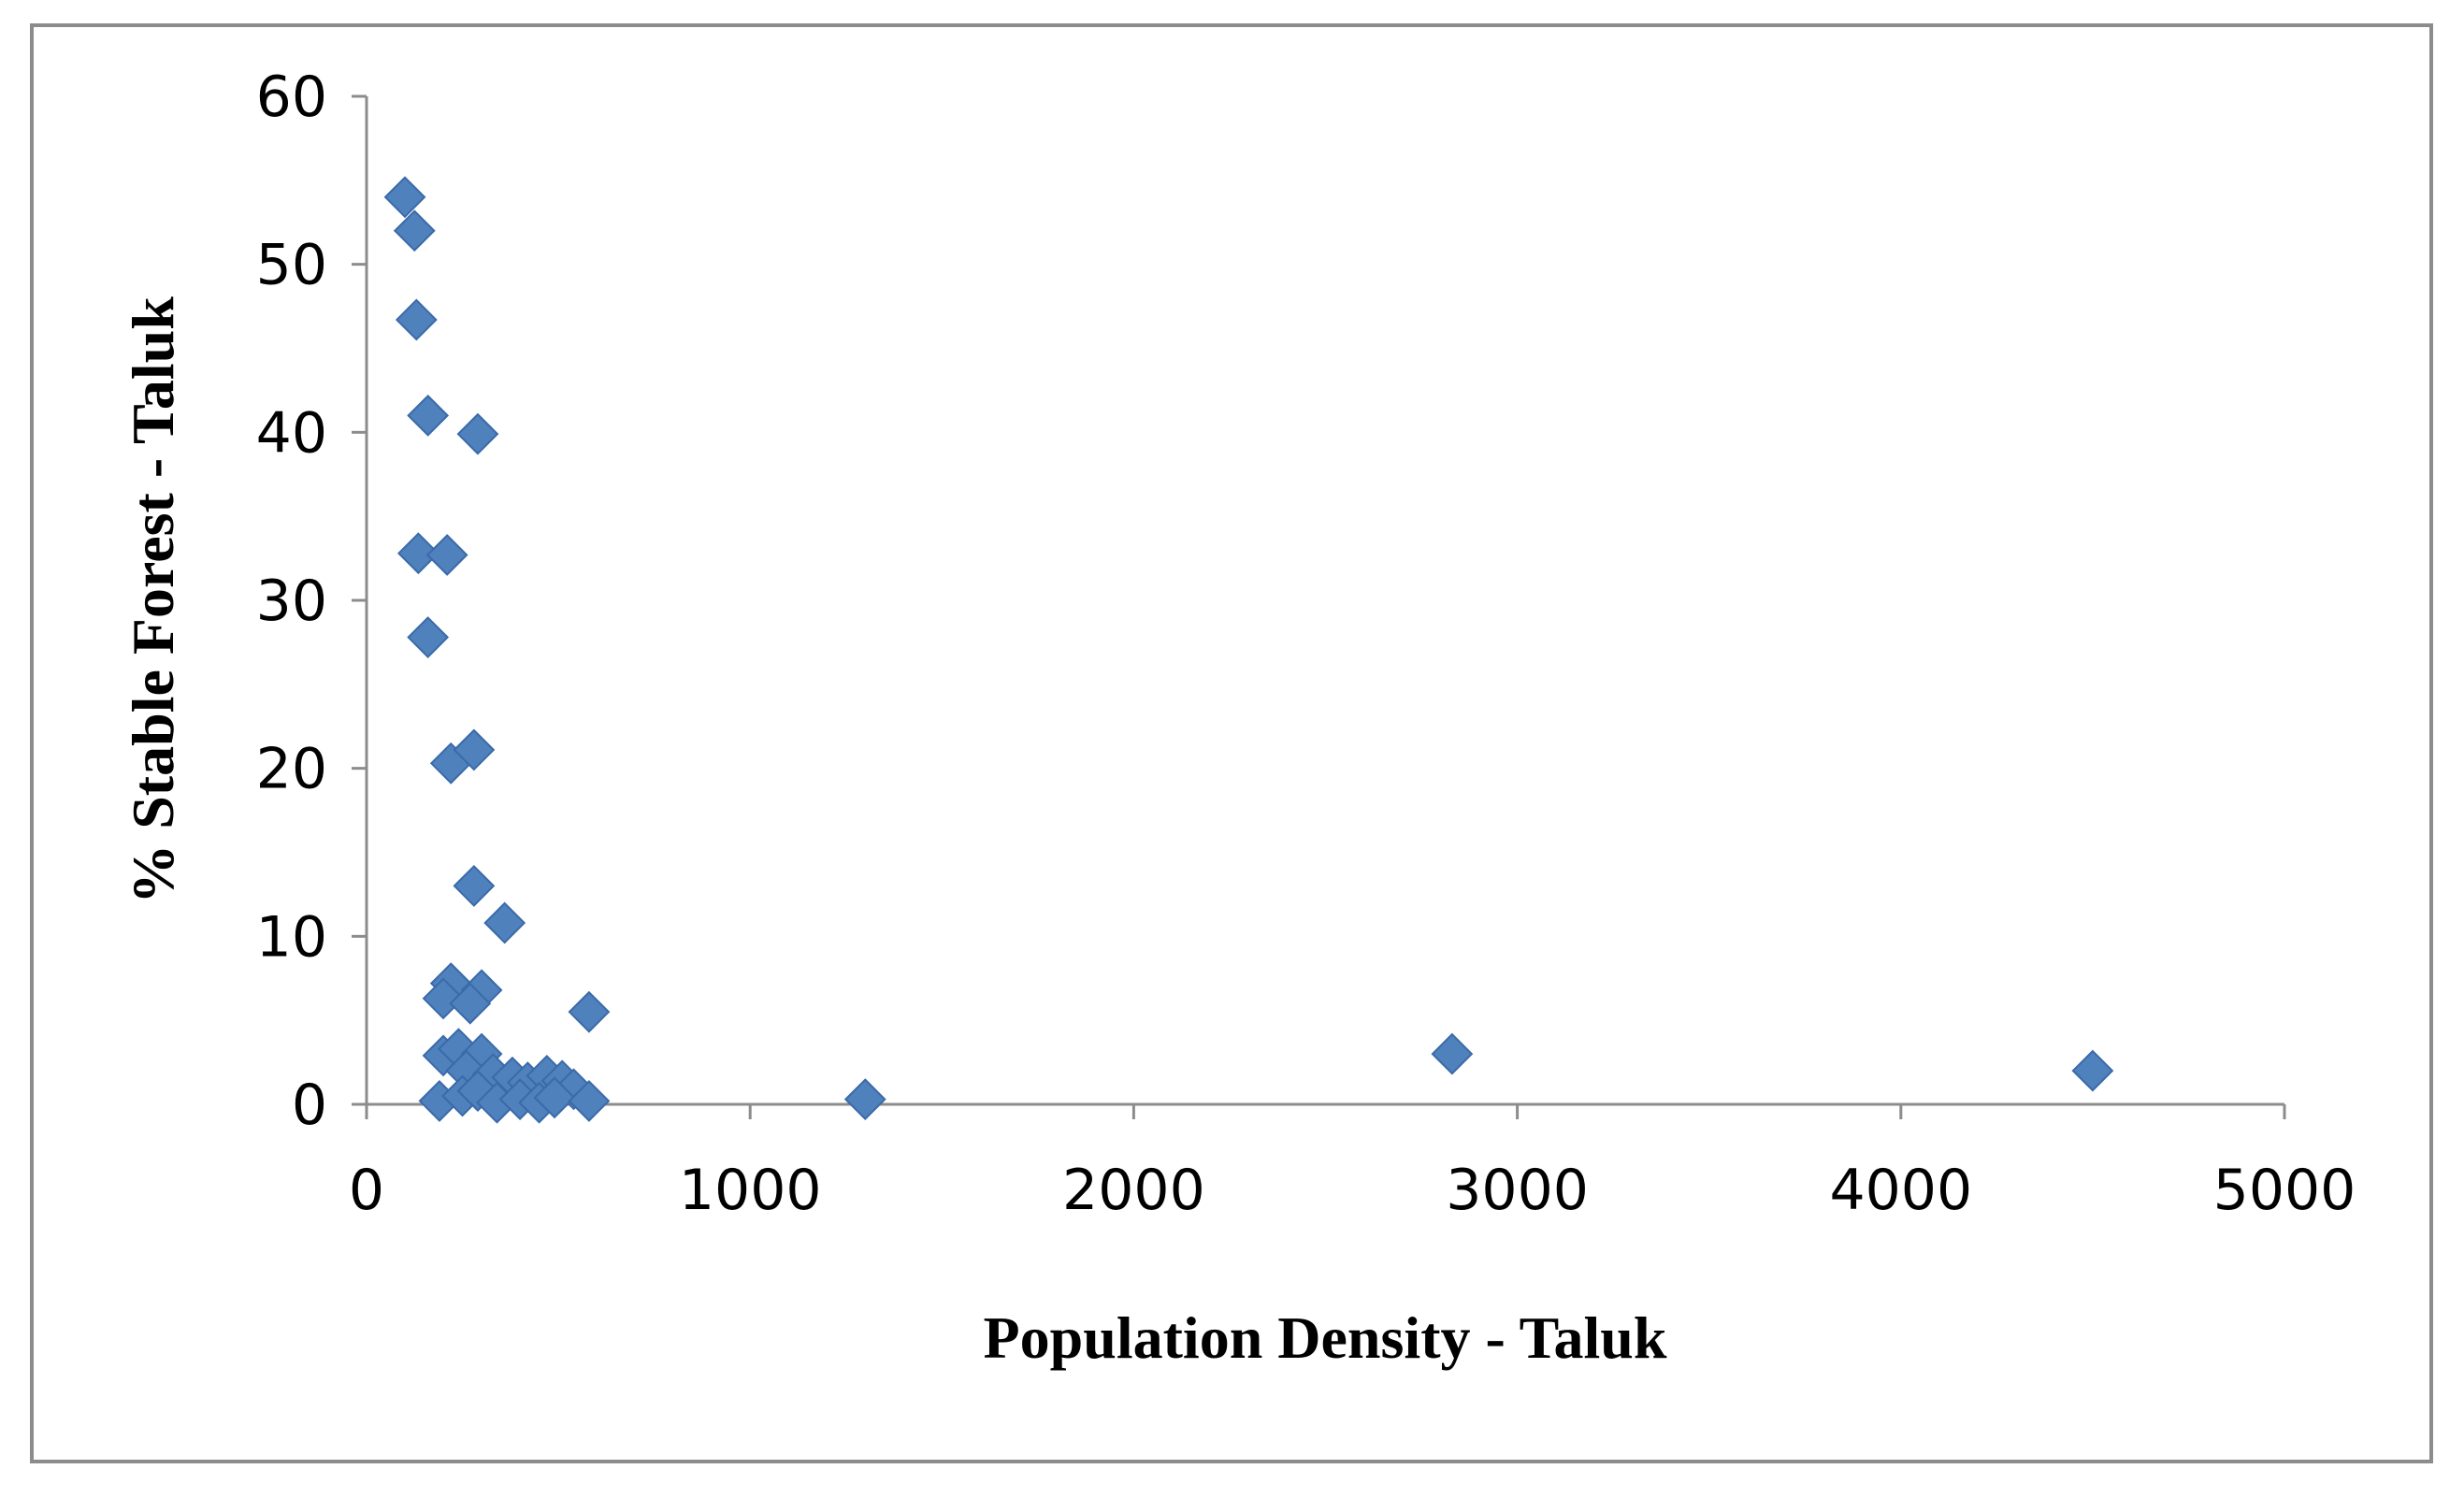 The width and height of the screenshot is (2464, 1498). Describe the element at coordinates (291, 433) in the screenshot. I see `y-tick-label: 40` at that location.